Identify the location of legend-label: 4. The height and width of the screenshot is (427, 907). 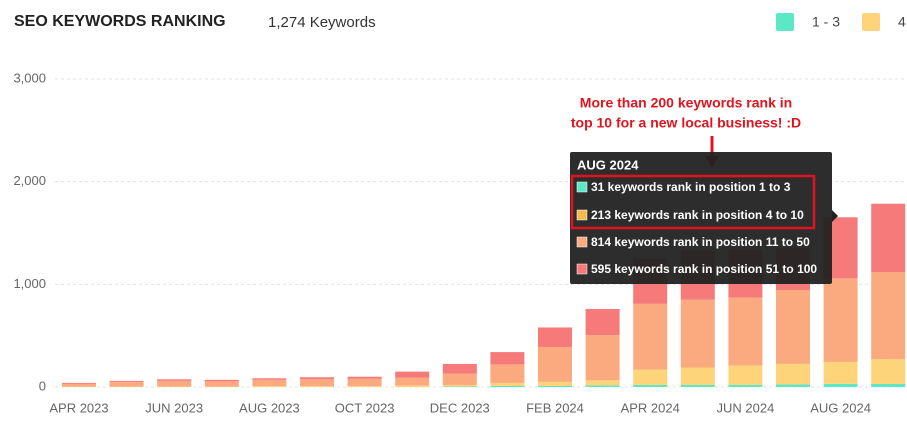
(902, 22).